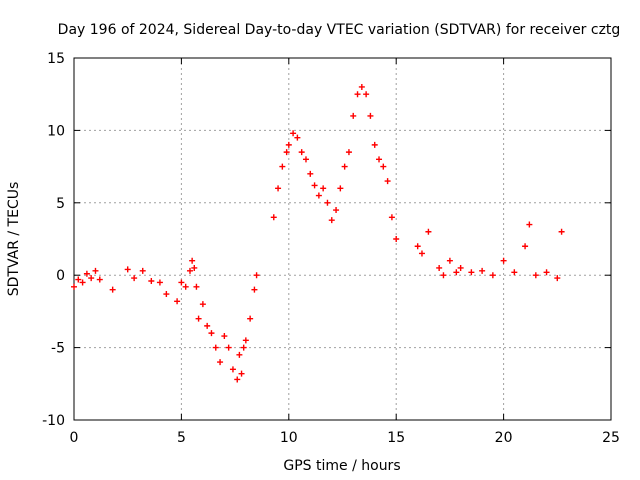 This screenshot has width=640, height=480. What do you see at coordinates (341, 466) in the screenshot?
I see `x-axis-label: GPS time / hours` at bounding box center [341, 466].